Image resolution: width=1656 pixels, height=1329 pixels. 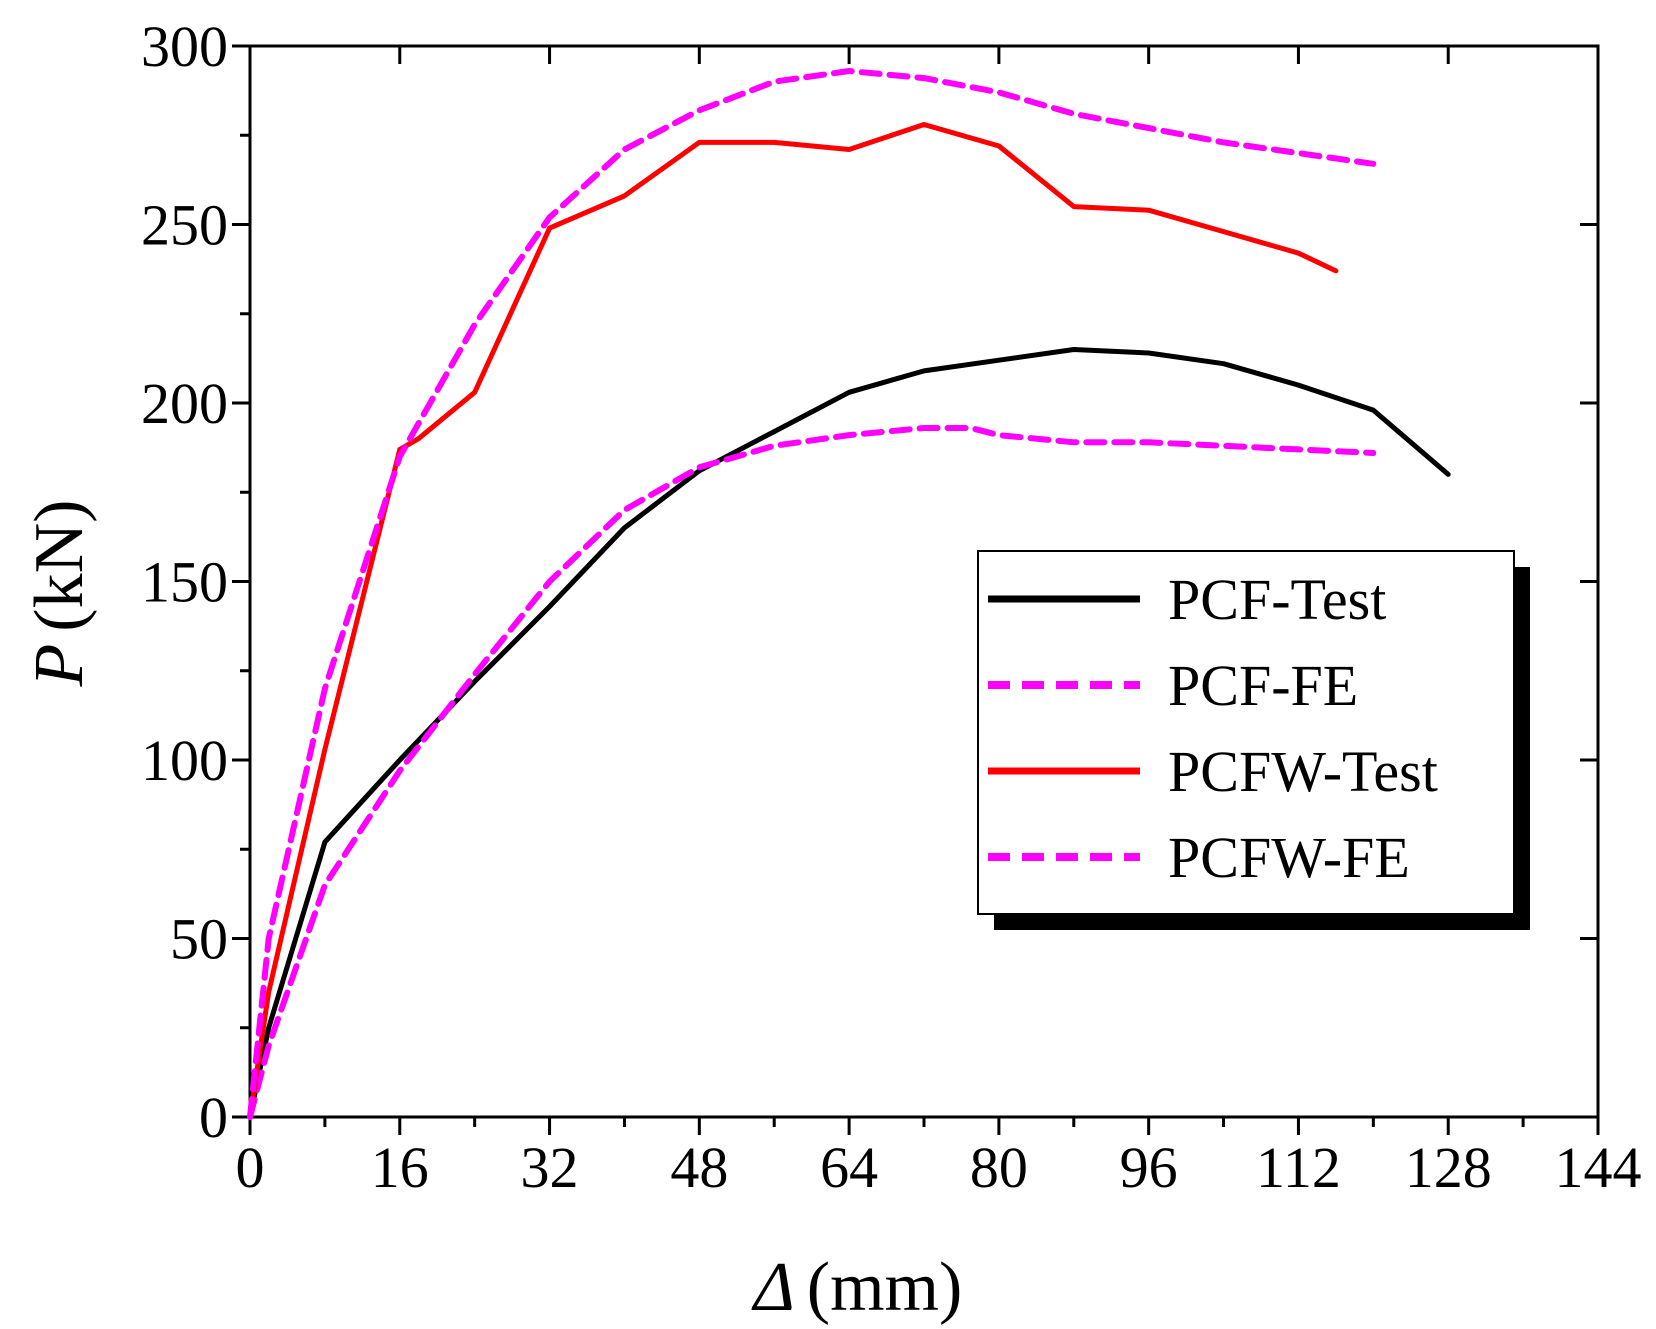 I want to click on y-tick-label: 250, so click(x=184, y=225).